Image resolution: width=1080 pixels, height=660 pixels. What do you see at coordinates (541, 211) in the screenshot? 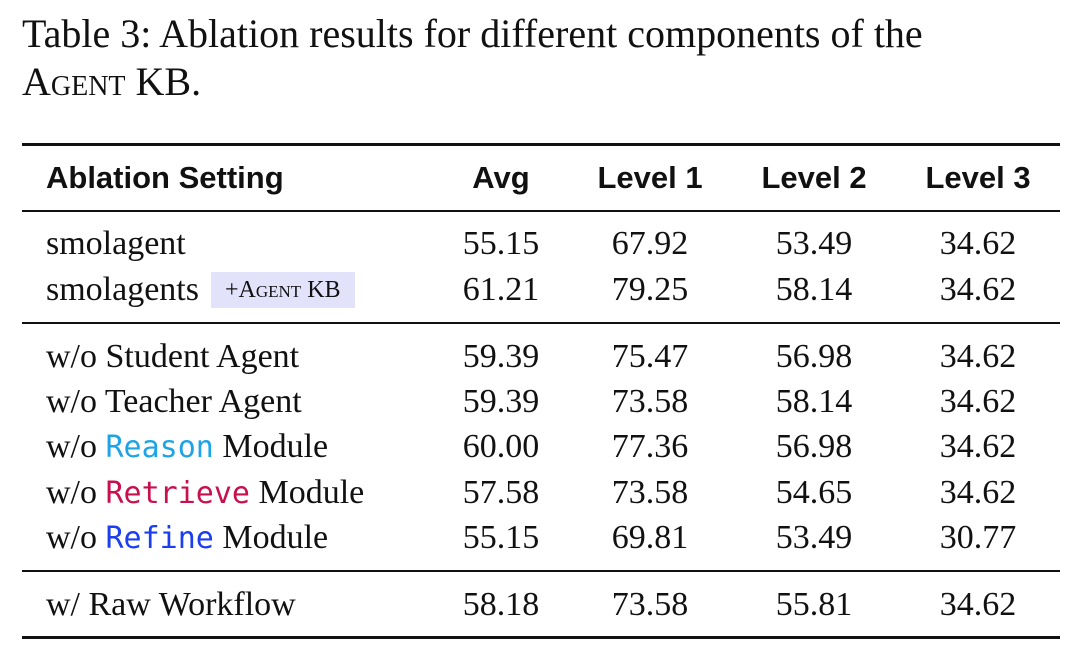
I see `header-rule` at bounding box center [541, 211].